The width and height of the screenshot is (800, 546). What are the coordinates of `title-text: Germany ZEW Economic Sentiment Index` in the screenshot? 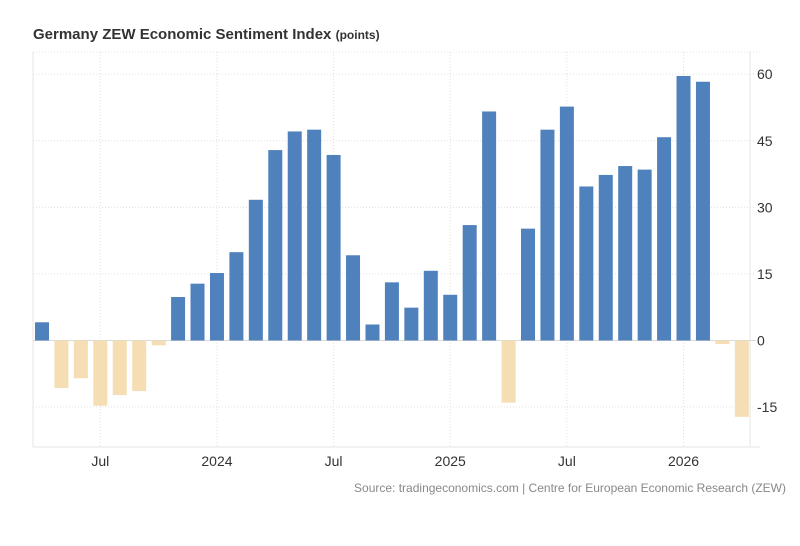 It's located at (182, 34).